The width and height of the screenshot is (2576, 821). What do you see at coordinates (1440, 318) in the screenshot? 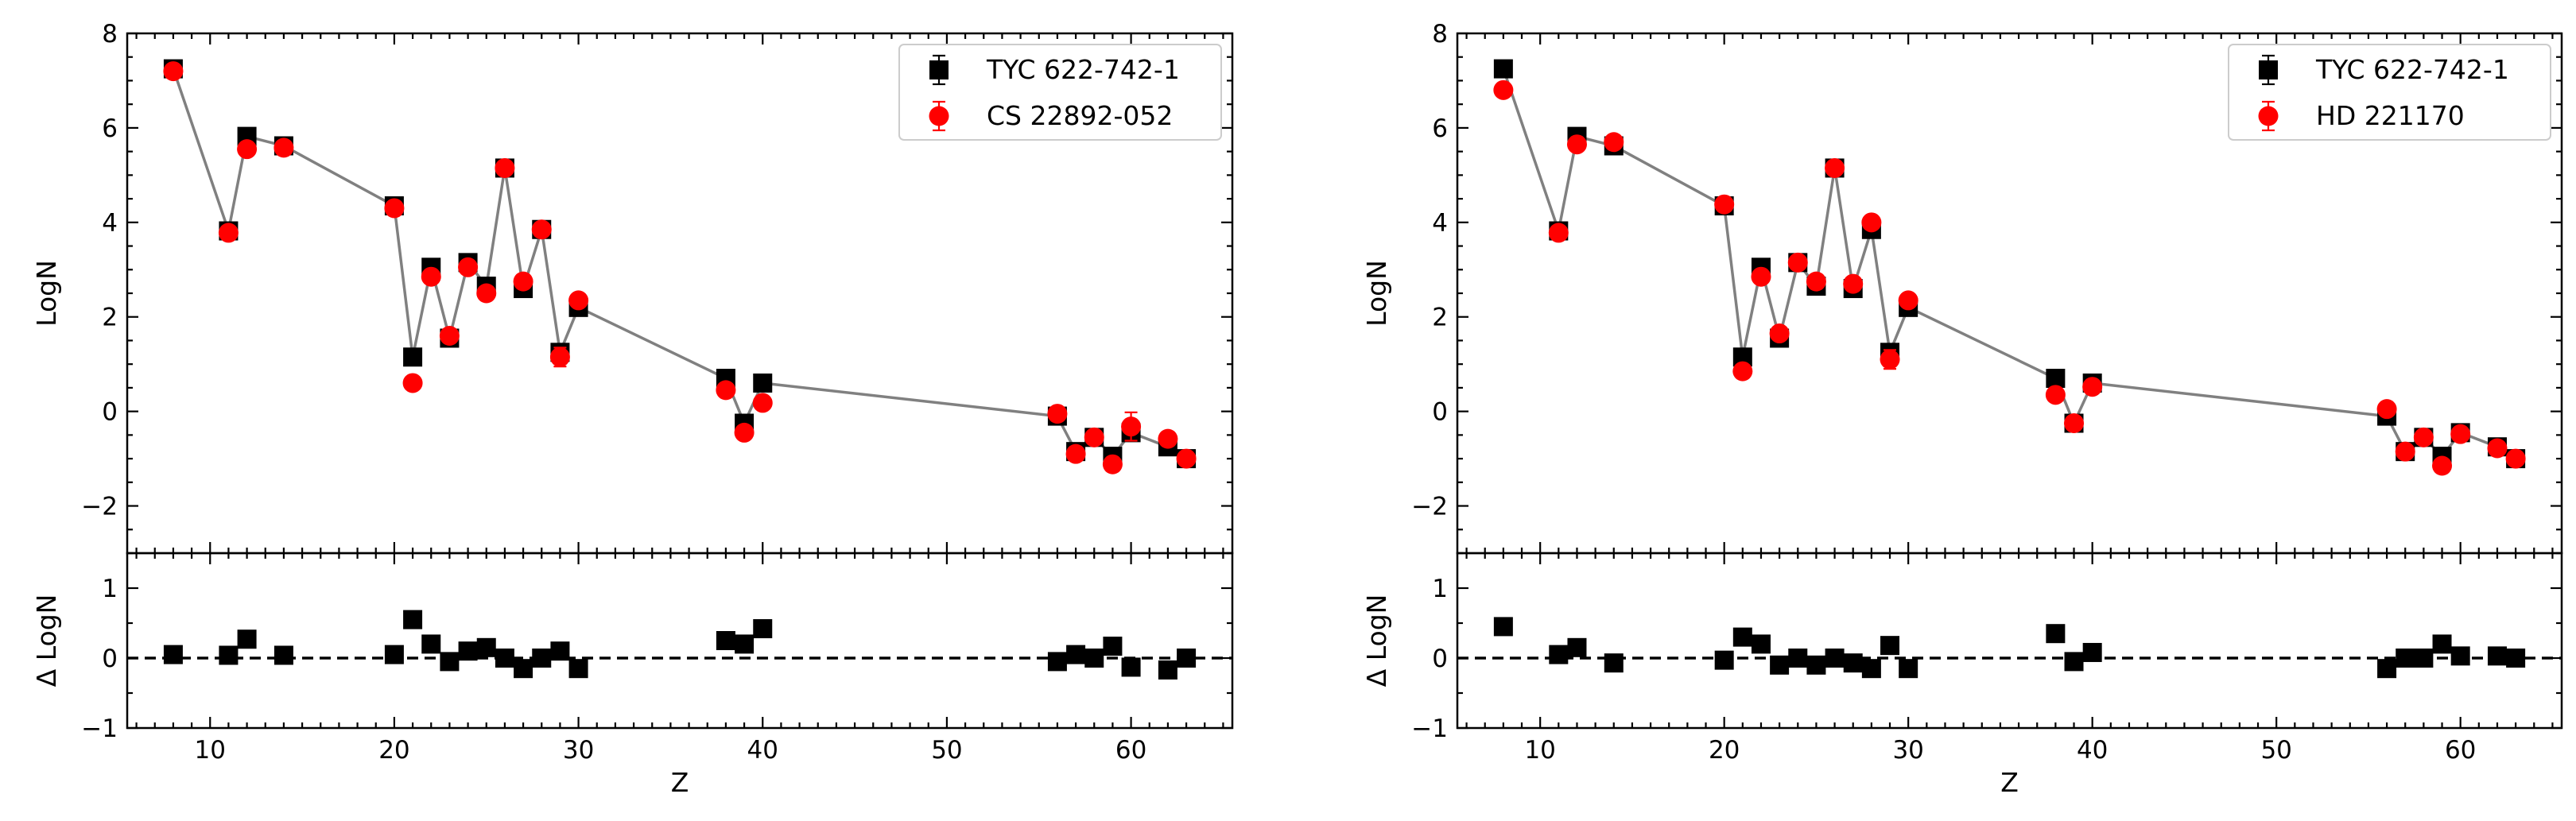
I see `y-tick-label-top: 2` at bounding box center [1440, 318].